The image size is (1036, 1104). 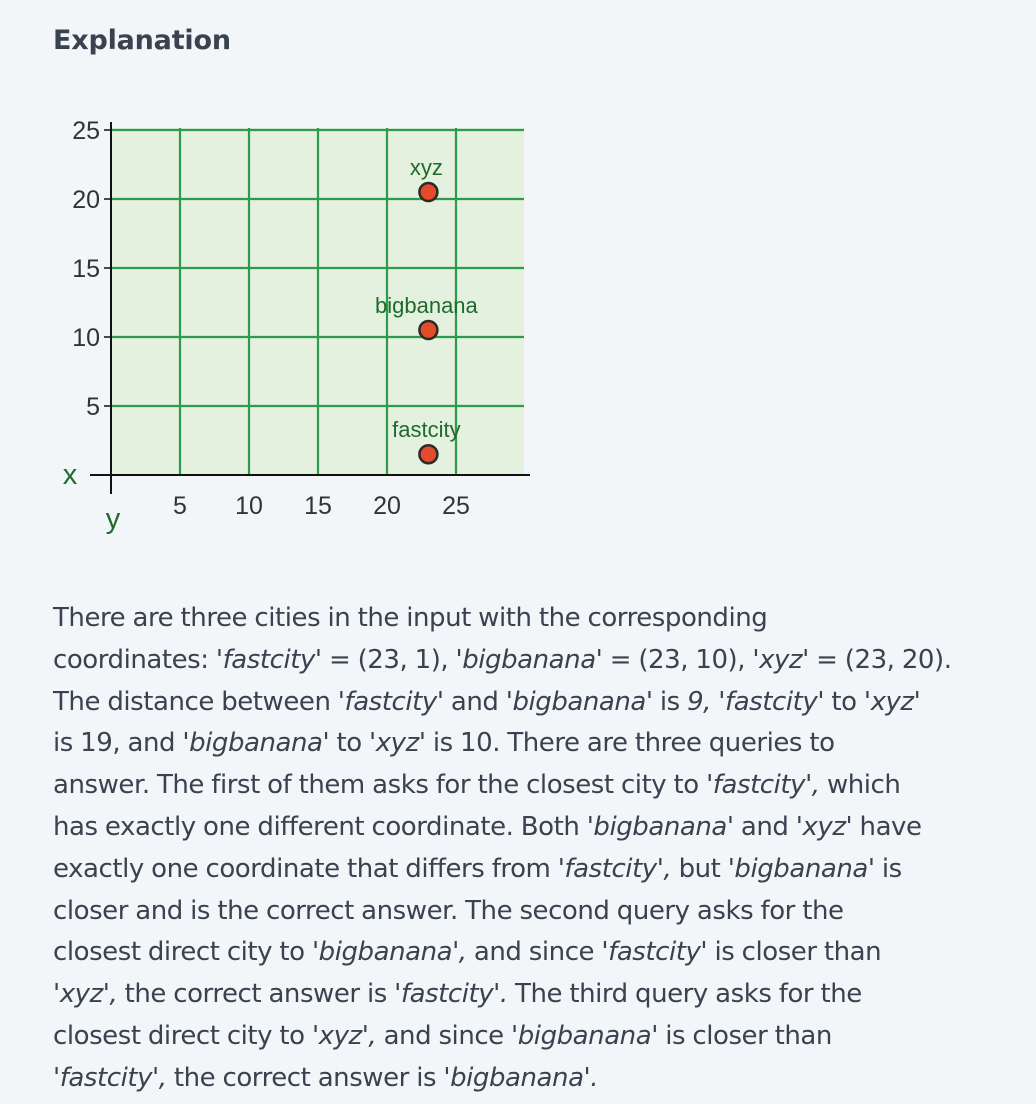 What do you see at coordinates (86, 131) in the screenshot?
I see `y-tick-label: 25` at bounding box center [86, 131].